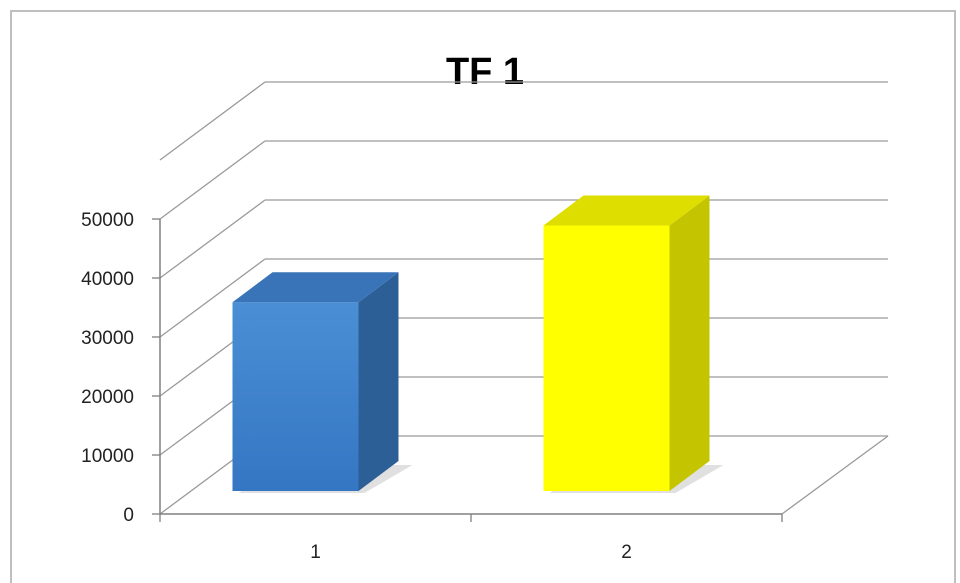 The width and height of the screenshot is (960, 583). Describe the element at coordinates (107, 456) in the screenshot. I see `y-tick-label: 10000` at that location.